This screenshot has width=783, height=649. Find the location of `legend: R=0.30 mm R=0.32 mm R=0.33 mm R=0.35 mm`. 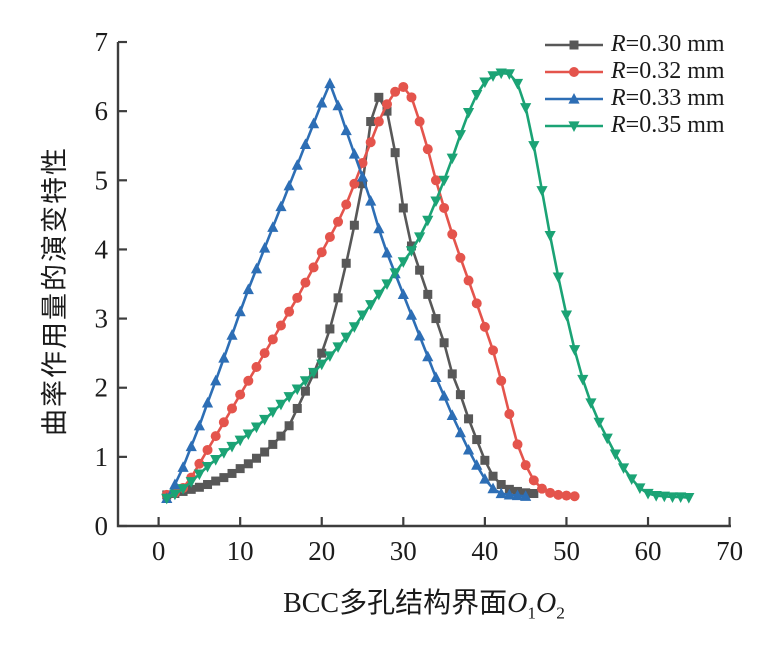

legend: R=0.30 mm R=0.32 mm R=0.33 mm R=0.35 mm is located at coordinates (634, 85).